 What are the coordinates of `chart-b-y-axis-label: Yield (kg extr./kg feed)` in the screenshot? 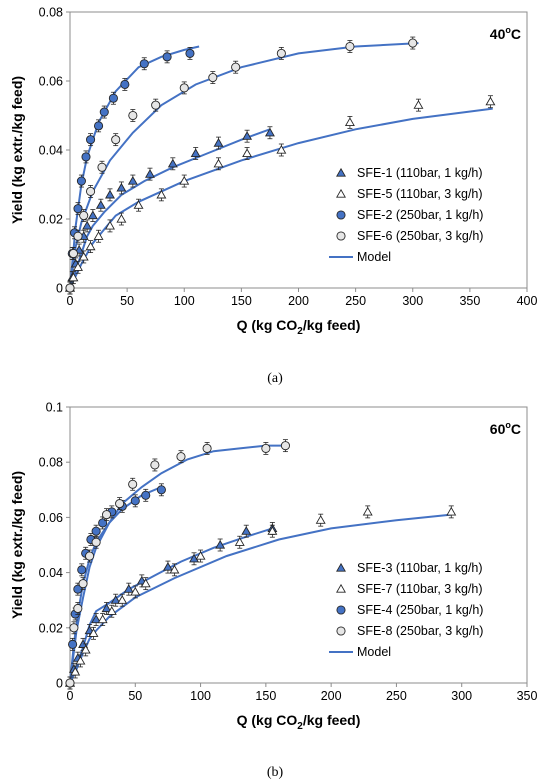 It's located at (17, 545).